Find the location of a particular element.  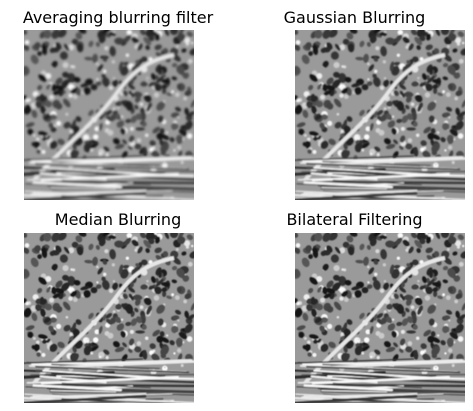

panel-title: Averaging blurring filter is located at coordinates (118, 17).